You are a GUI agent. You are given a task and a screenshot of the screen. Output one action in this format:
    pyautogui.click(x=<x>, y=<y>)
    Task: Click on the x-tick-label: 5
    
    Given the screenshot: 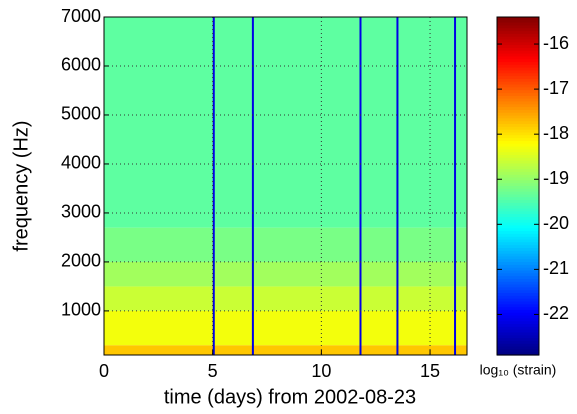 What is the action you would take?
    pyautogui.click(x=213, y=371)
    